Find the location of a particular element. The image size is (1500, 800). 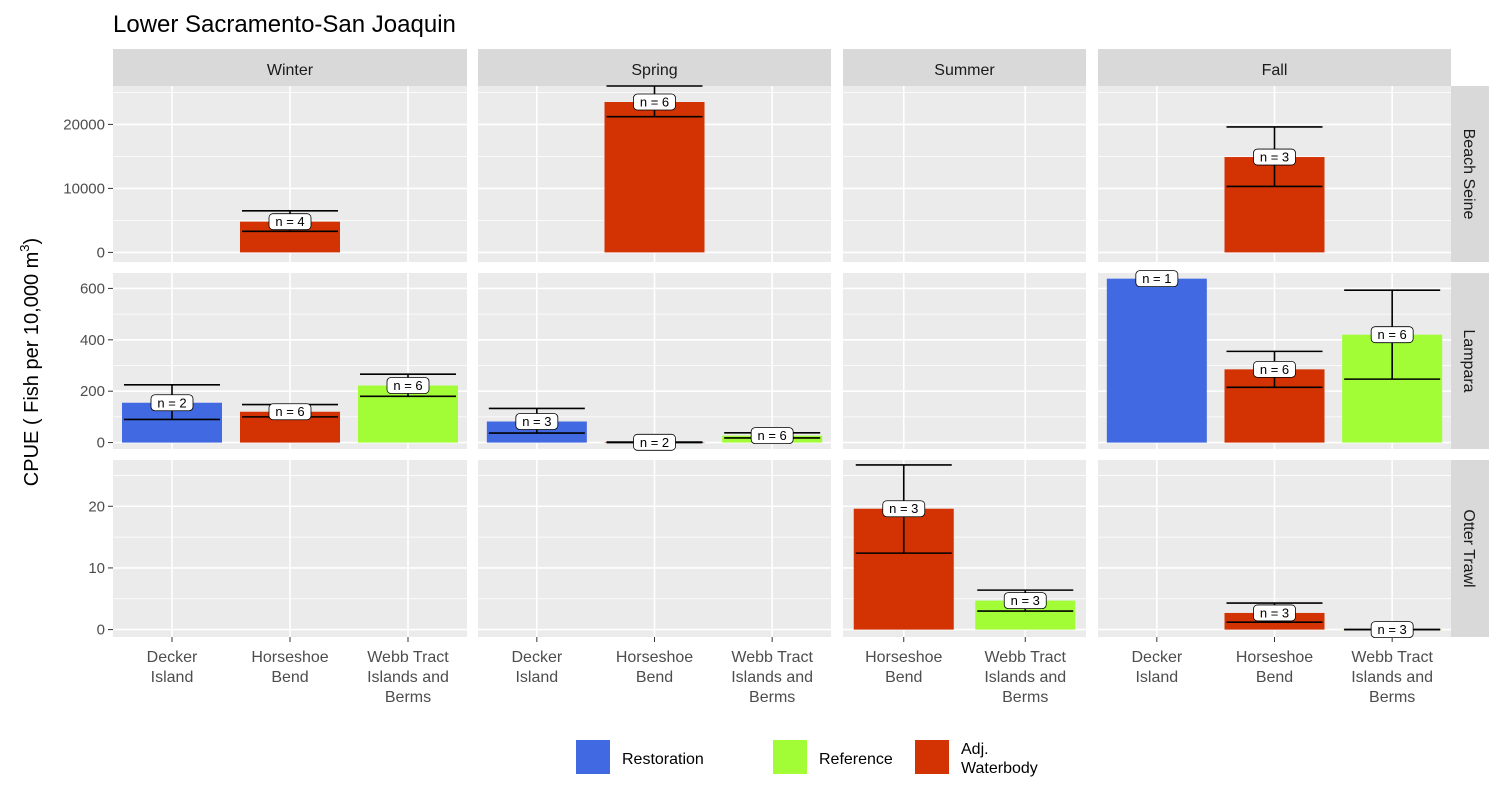

y-tick-label: 20 is located at coordinates (96, 506).